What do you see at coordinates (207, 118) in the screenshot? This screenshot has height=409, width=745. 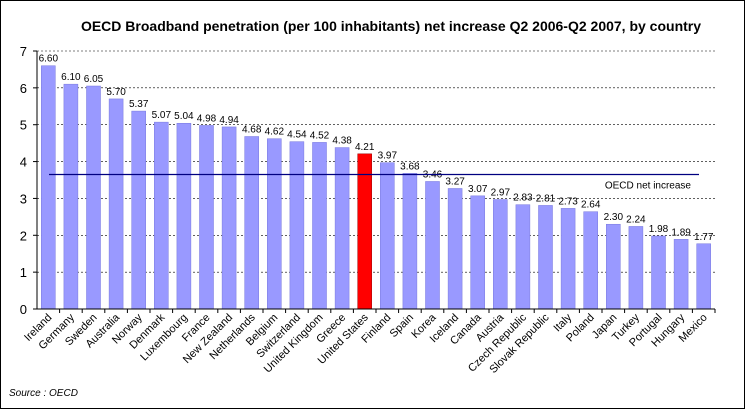 I see `data-label: 4.98` at bounding box center [207, 118].